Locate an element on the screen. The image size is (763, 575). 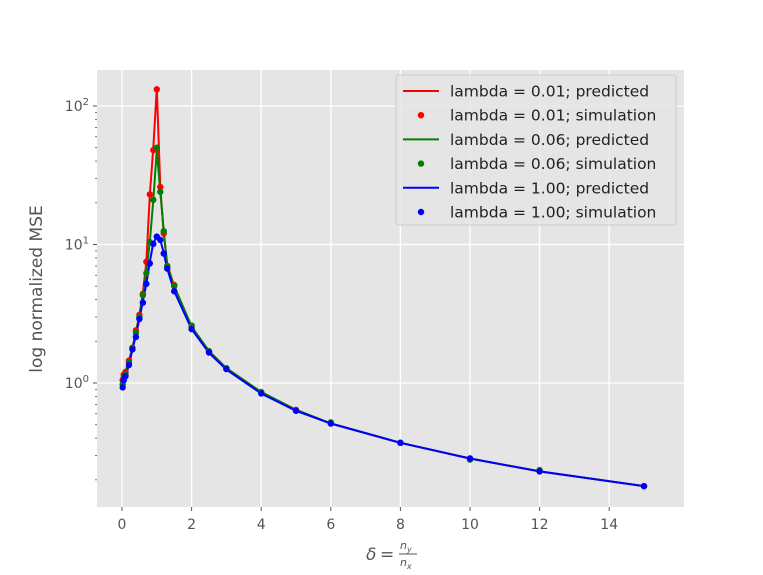
x-tick-label: 14 is located at coordinates (609, 525).